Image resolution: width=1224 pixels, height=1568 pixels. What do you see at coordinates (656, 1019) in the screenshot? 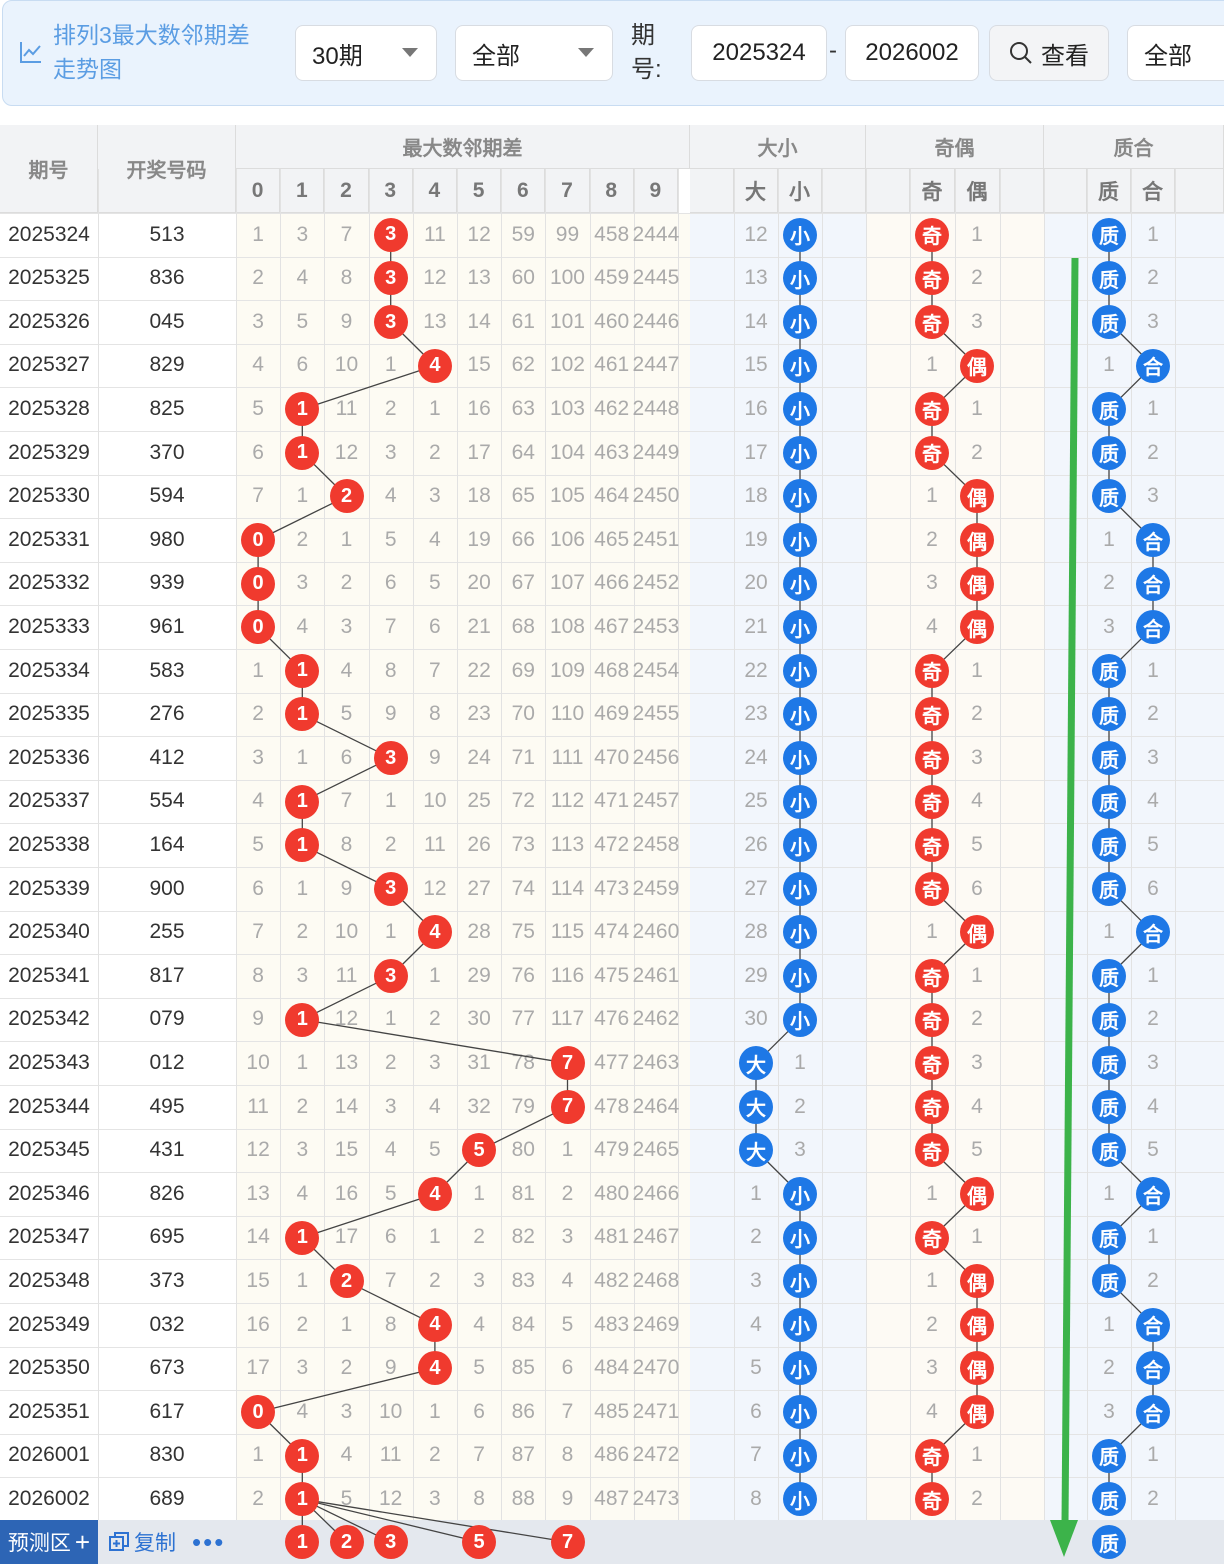
I see `diff-value: 2462` at bounding box center [656, 1019].